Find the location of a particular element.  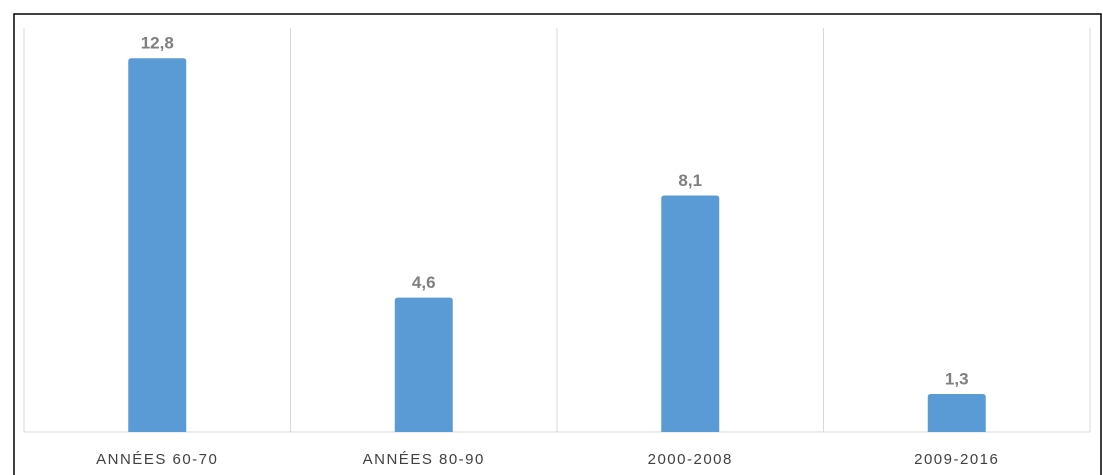

value-label: 8,1 is located at coordinates (690, 180).